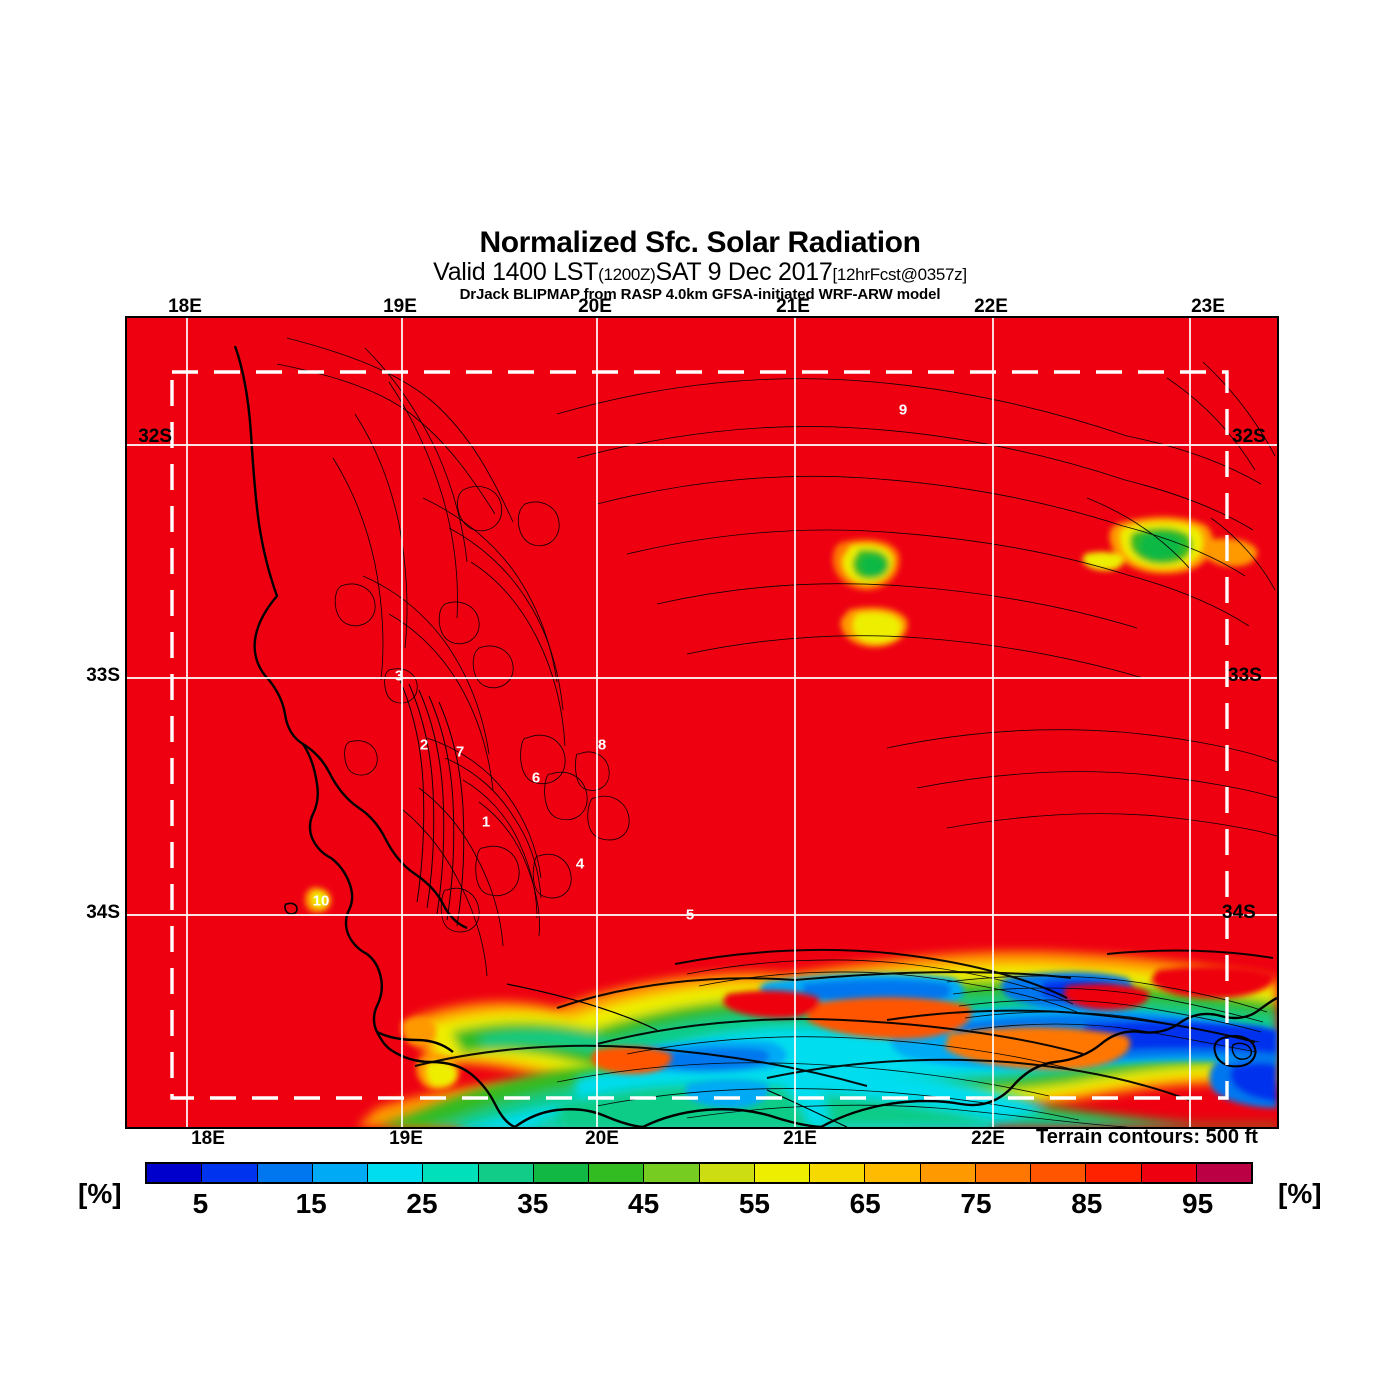  I want to click on lat-label-right-32s: 32S, so click(1249, 436).